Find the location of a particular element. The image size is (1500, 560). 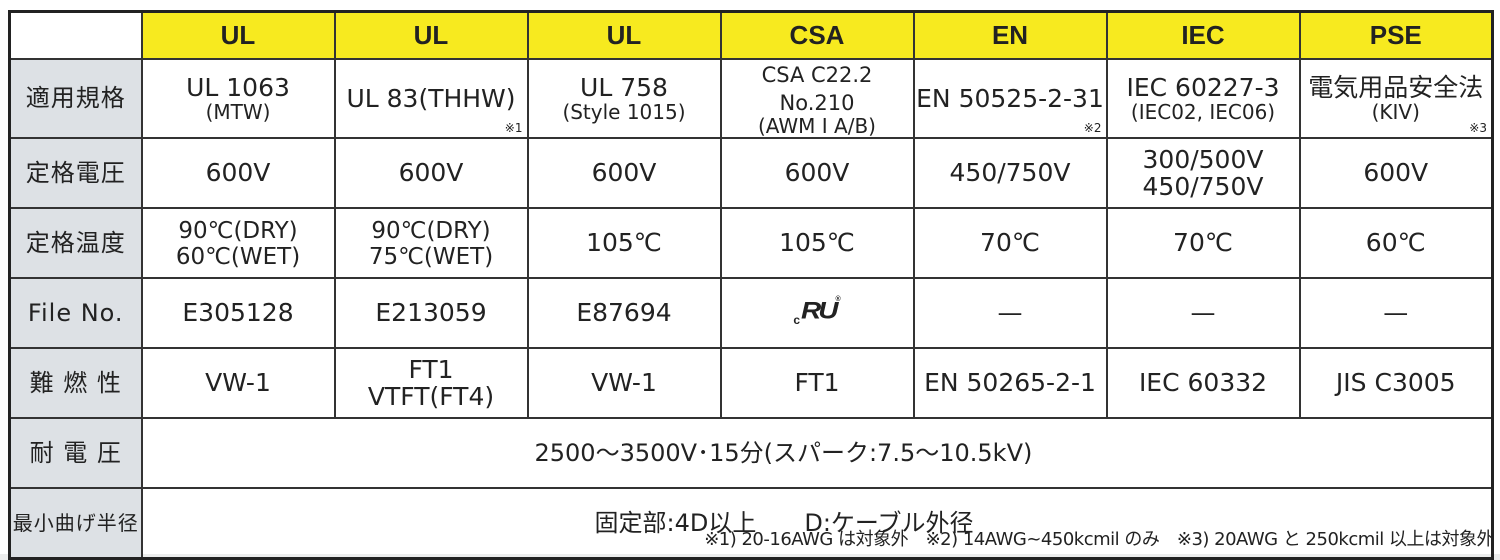

row-label: 定格温度 is located at coordinates (75, 243).